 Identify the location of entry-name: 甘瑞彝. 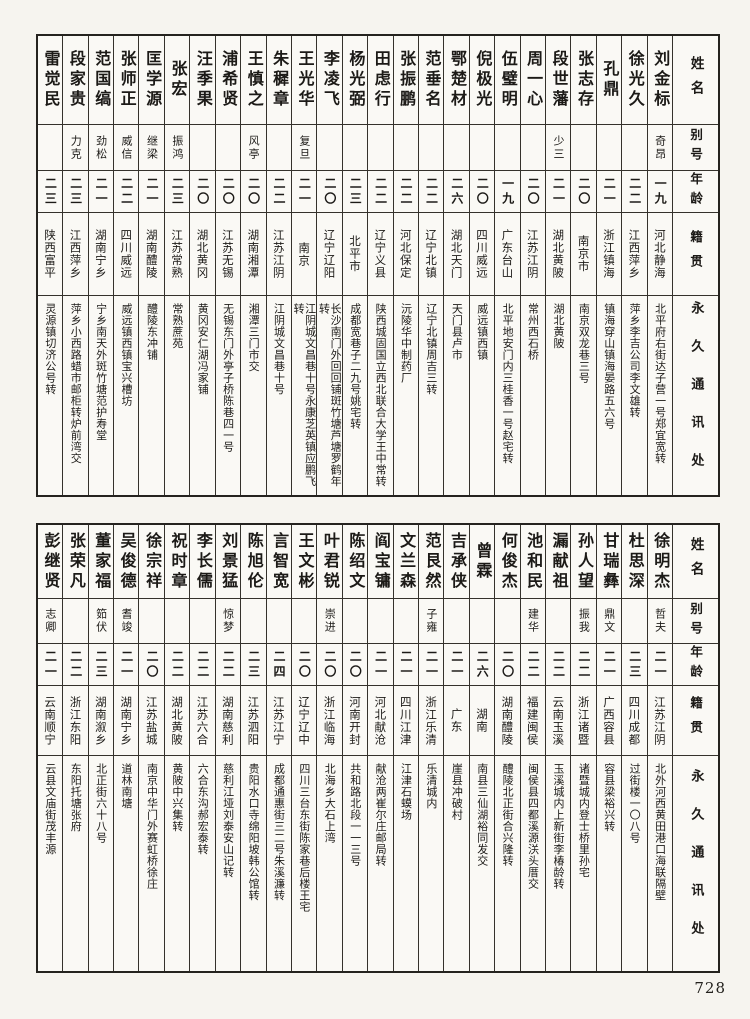
(609, 562).